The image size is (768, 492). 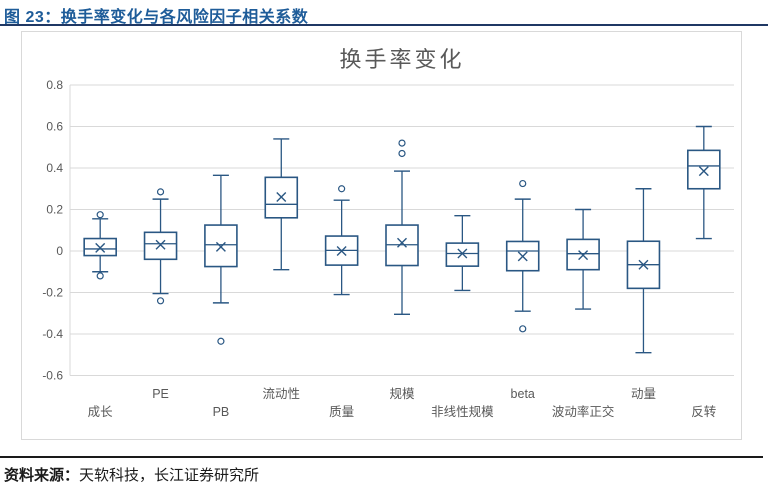 I want to click on boxplot-反转, so click(x=704, y=182).